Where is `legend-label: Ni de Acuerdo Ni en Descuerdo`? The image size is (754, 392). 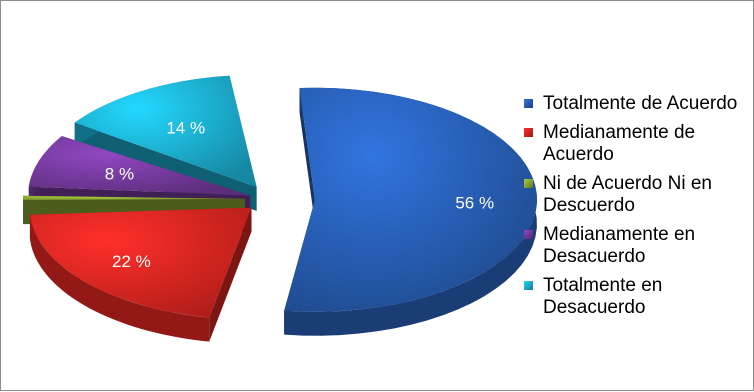 legend-label: Ni de Acuerdo Ni en Descuerdo is located at coordinates (627, 194).